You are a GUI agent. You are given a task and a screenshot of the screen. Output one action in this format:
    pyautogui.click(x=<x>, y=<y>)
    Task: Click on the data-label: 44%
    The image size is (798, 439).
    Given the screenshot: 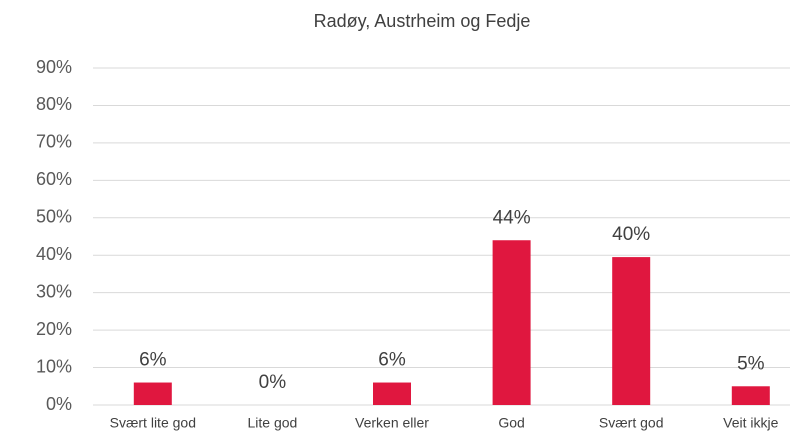 What is the action you would take?
    pyautogui.click(x=512, y=217)
    